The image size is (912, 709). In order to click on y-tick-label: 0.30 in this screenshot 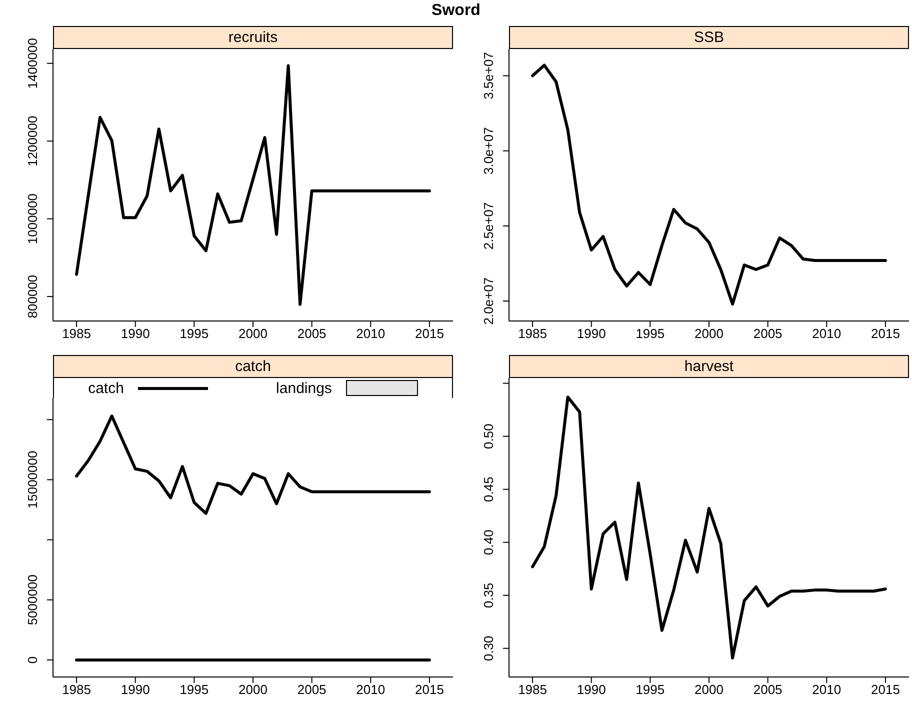, I will do `click(488, 649)`.